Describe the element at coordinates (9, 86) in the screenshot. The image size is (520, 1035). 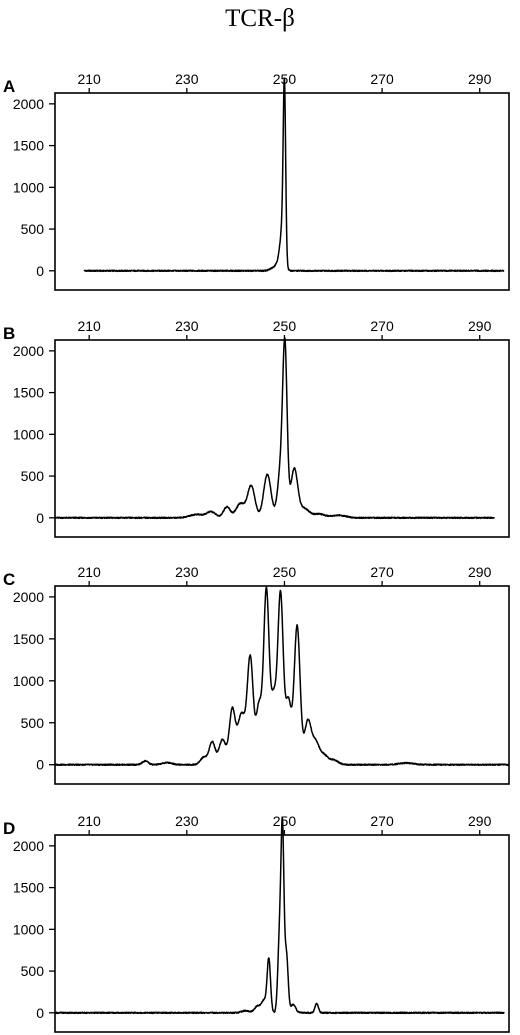
I see `panel-letter: A` at that location.